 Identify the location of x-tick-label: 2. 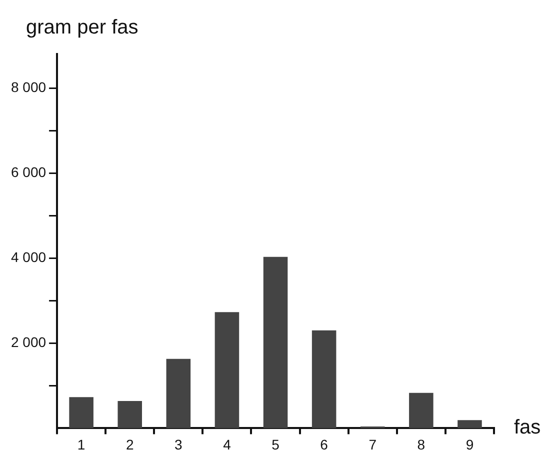
(130, 444).